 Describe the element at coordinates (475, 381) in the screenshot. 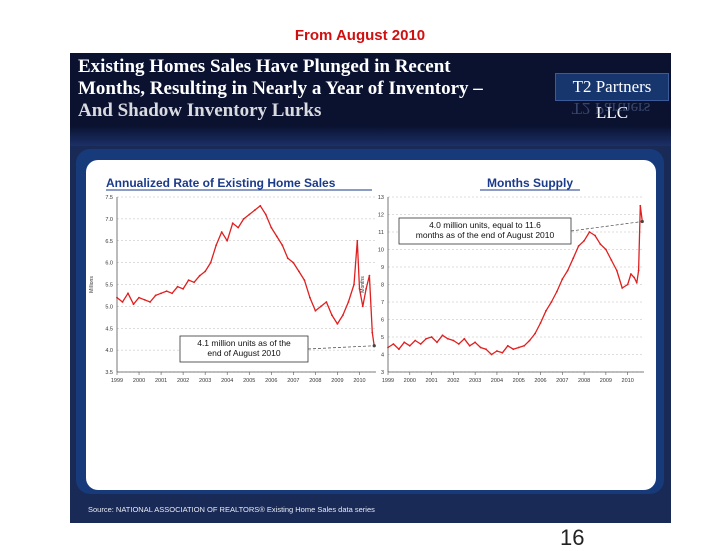

I see `x-tick-label: 2003` at that location.